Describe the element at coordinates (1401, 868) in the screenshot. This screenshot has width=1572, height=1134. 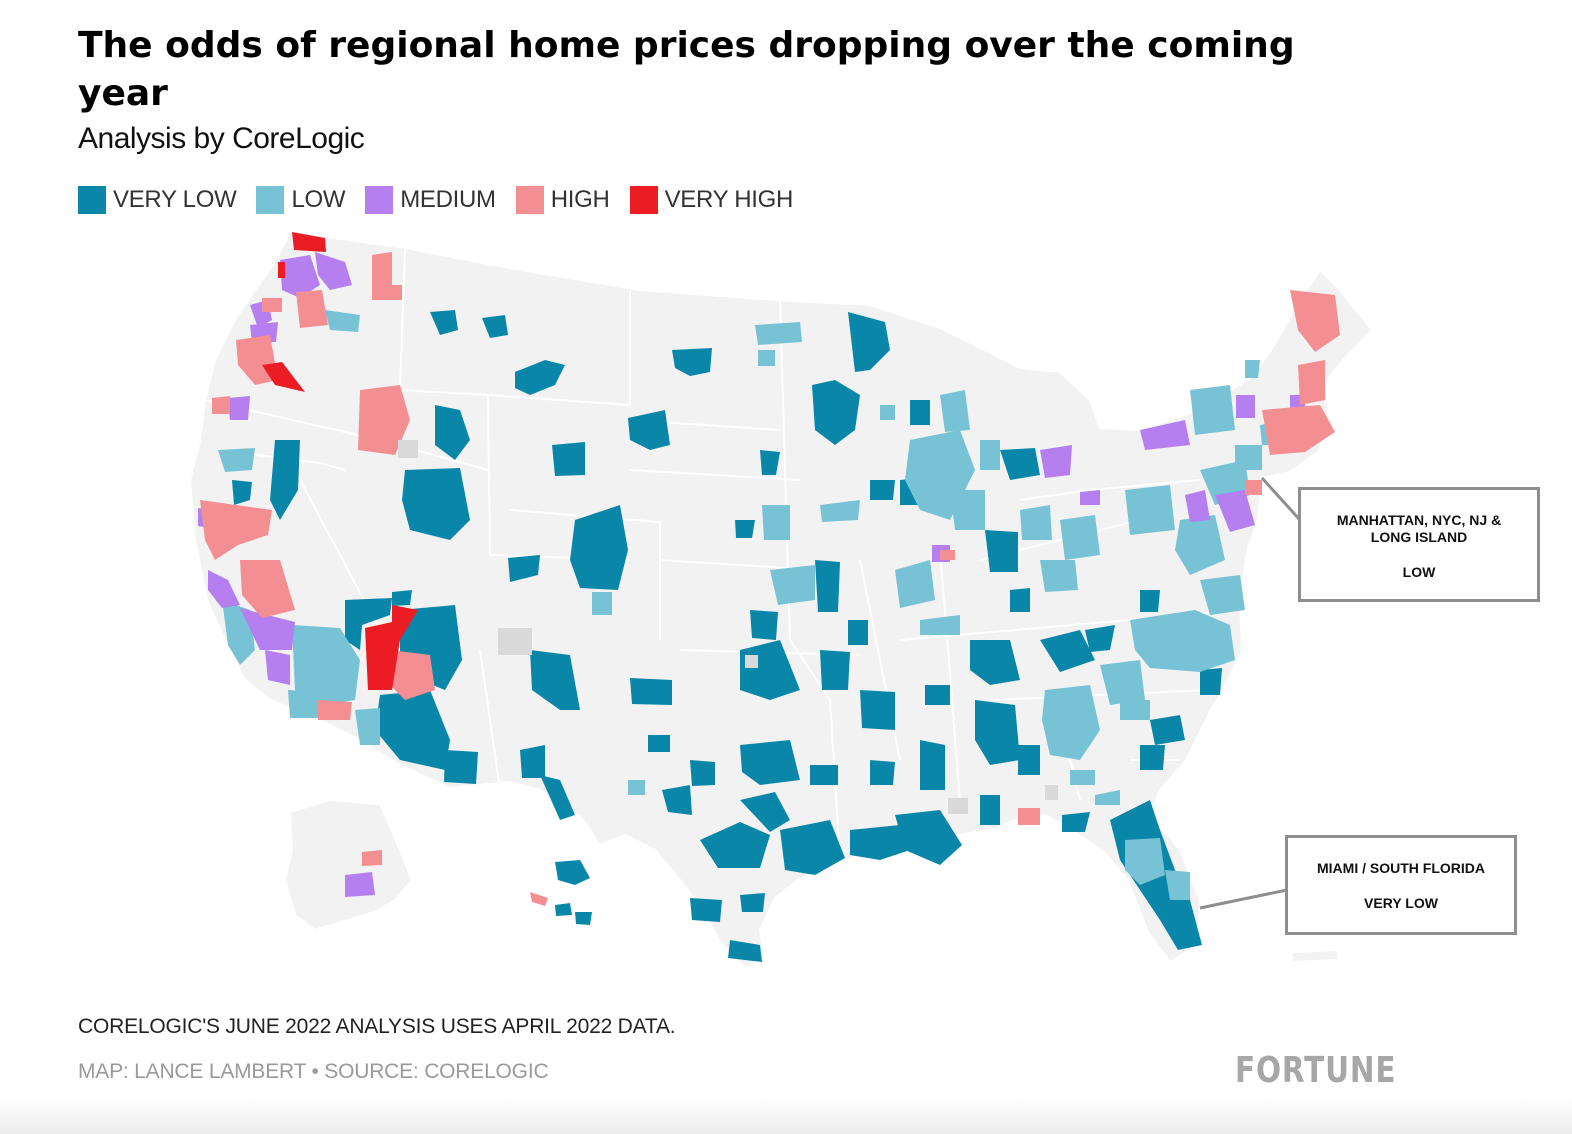
I see `callout-miami-region: MIAMI / SOUTH FLORIDA` at that location.